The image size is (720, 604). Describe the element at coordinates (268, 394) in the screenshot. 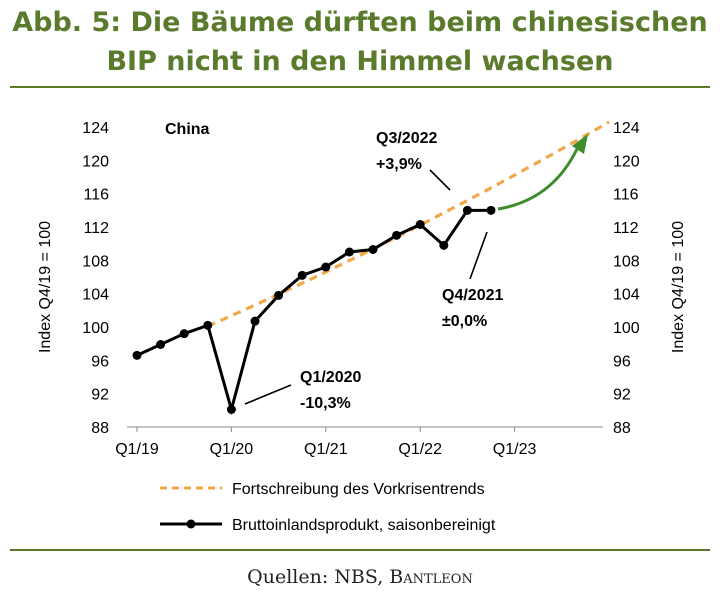

I see `annotation-leader-q1-2020` at that location.